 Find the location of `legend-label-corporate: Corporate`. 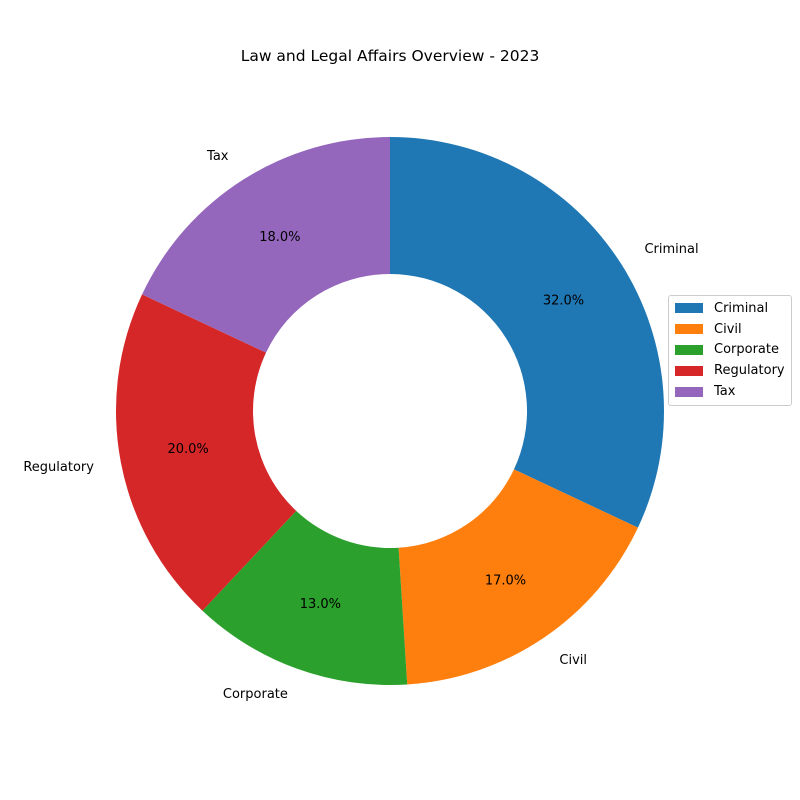

legend-label-corporate: Corporate is located at coordinates (746, 350).